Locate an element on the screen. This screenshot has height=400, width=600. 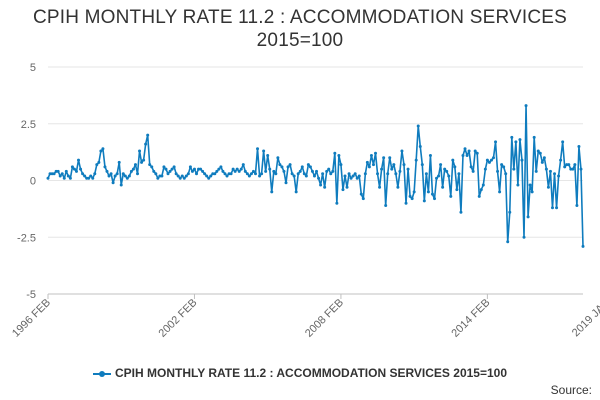
x-tick-label: 2008 FEB is located at coordinates (324, 318).